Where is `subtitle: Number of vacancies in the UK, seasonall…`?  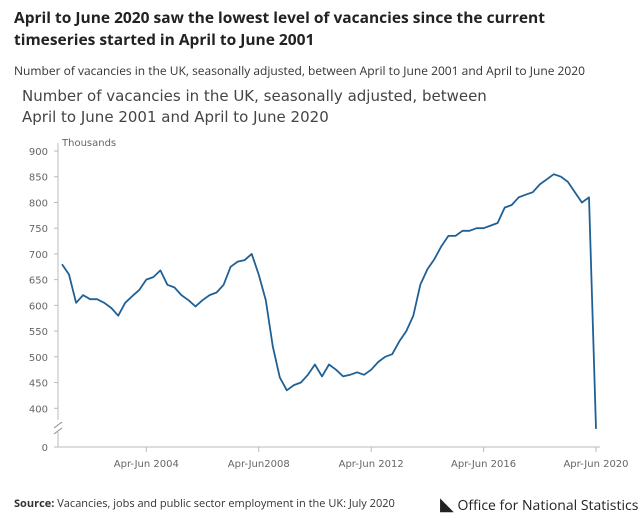 subtitle: Number of vacancies in the UK, seasonall… is located at coordinates (300, 70).